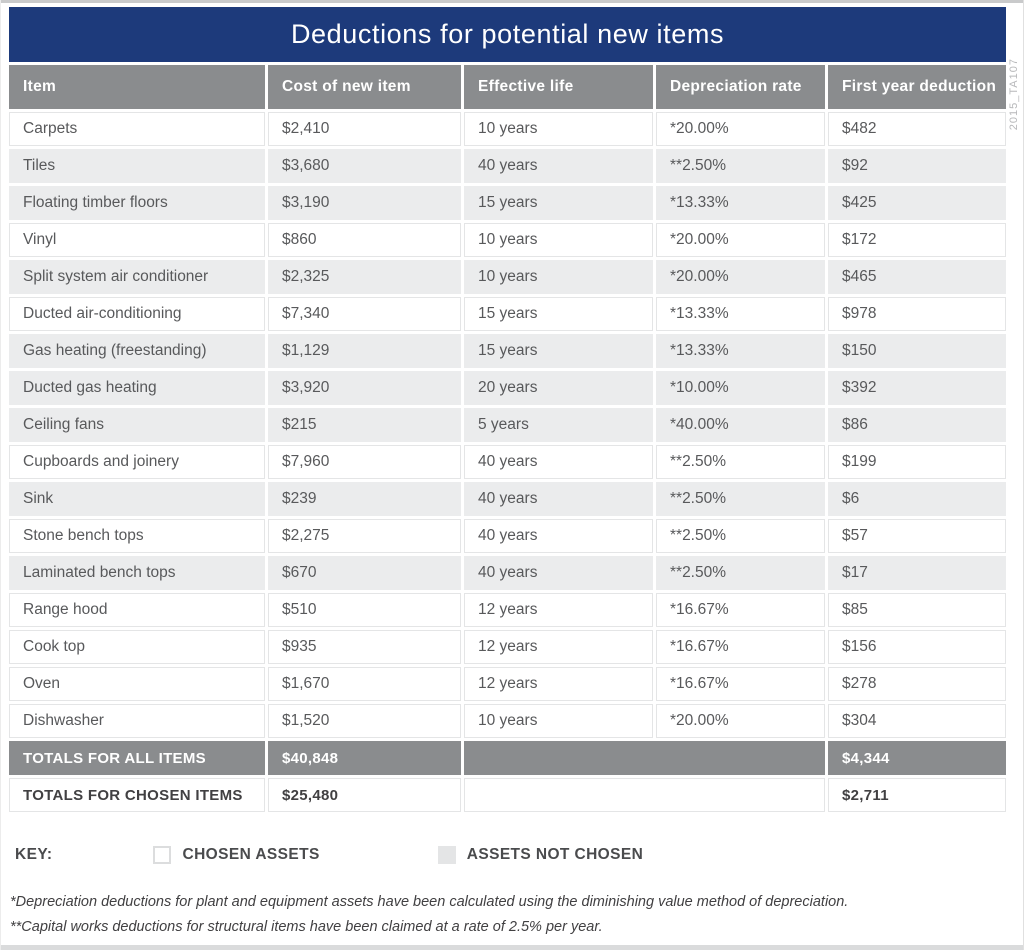 This screenshot has width=1024, height=950. Describe the element at coordinates (364, 203) in the screenshot. I see `cell-cost: $3,190` at that location.